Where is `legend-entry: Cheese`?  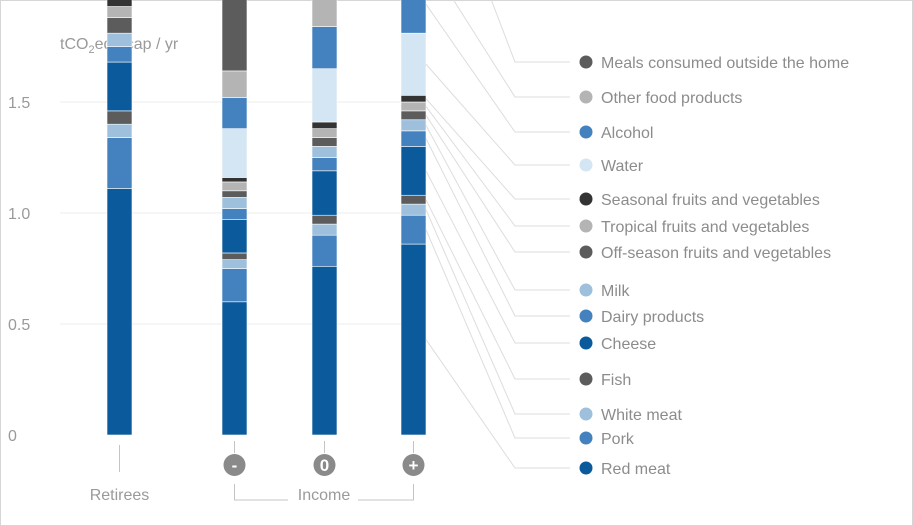
legend-entry: Cheese is located at coordinates (628, 344).